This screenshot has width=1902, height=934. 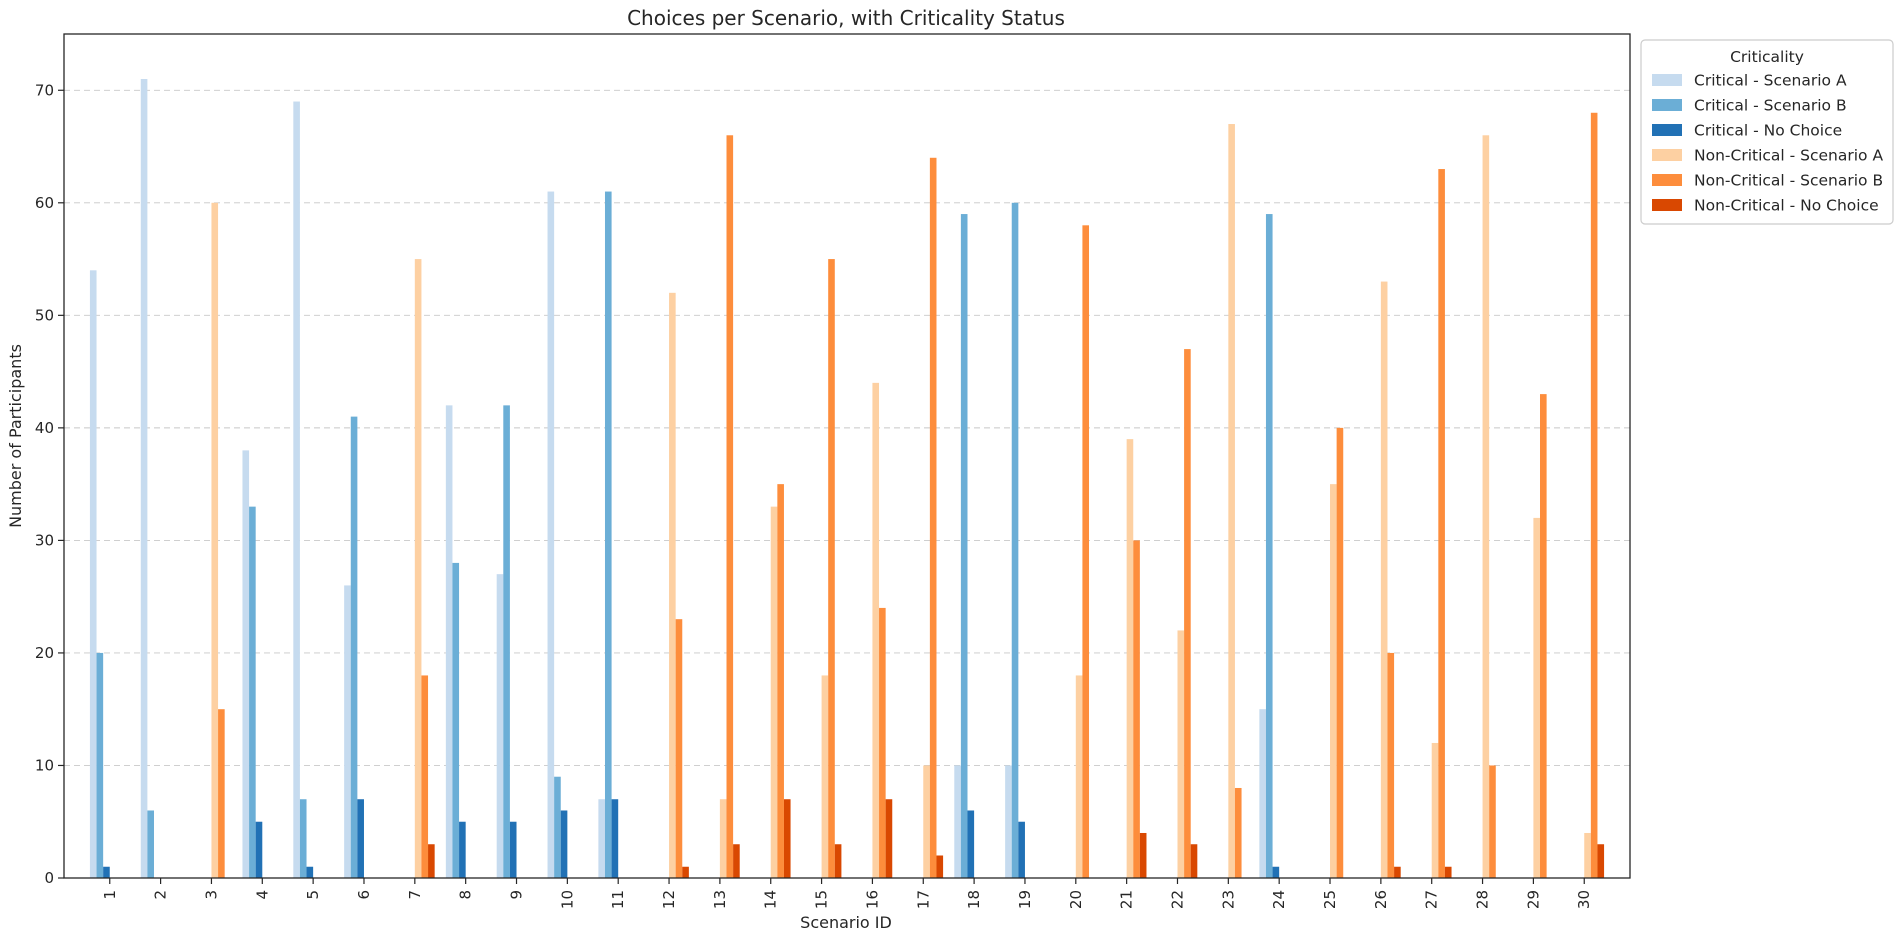 What do you see at coordinates (1127, 899) in the screenshot?
I see `x-tick-label: 21` at bounding box center [1127, 899].